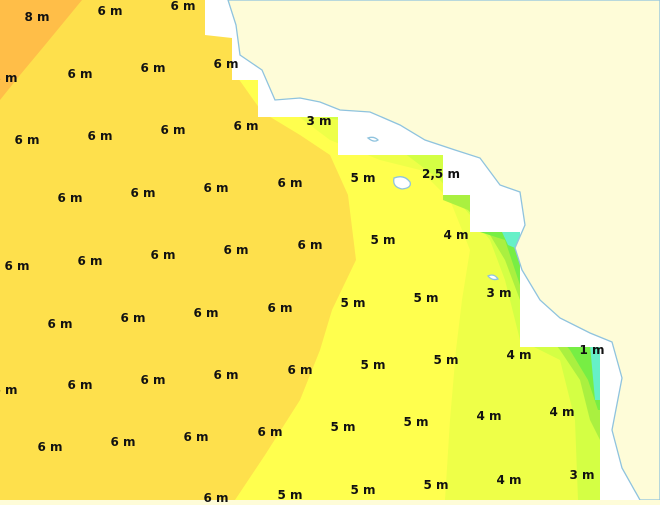 This screenshot has width=660, height=505. What do you see at coordinates (596, 372) in the screenshot?
I see `zone-1m-estuary` at bounding box center [596, 372].